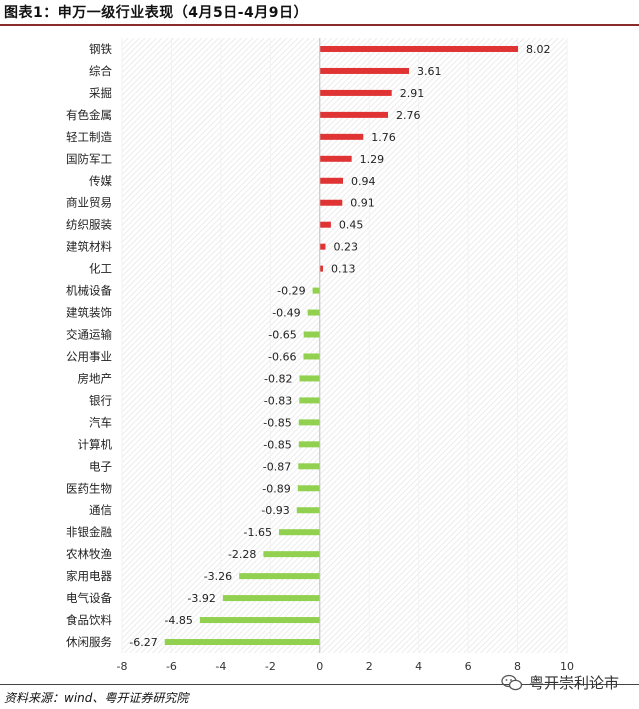  Describe the element at coordinates (89, 620) in the screenshot. I see `category-label: 食品饮料` at that location.